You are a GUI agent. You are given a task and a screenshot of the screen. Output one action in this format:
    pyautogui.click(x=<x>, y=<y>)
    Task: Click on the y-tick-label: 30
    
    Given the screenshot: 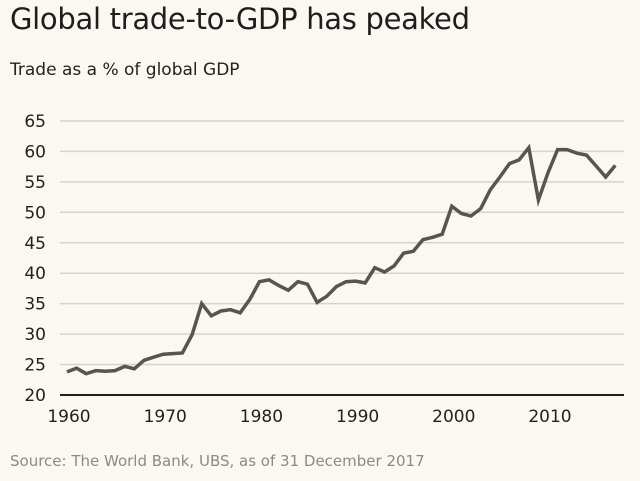 What is the action you would take?
    pyautogui.click(x=35, y=335)
    